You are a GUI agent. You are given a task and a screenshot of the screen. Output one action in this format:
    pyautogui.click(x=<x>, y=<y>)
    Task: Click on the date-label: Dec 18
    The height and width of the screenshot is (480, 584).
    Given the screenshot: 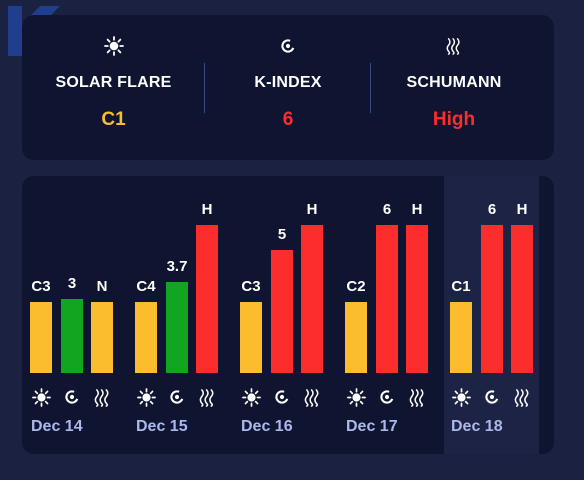 What is the action you would take?
    pyautogui.click(x=477, y=426)
    